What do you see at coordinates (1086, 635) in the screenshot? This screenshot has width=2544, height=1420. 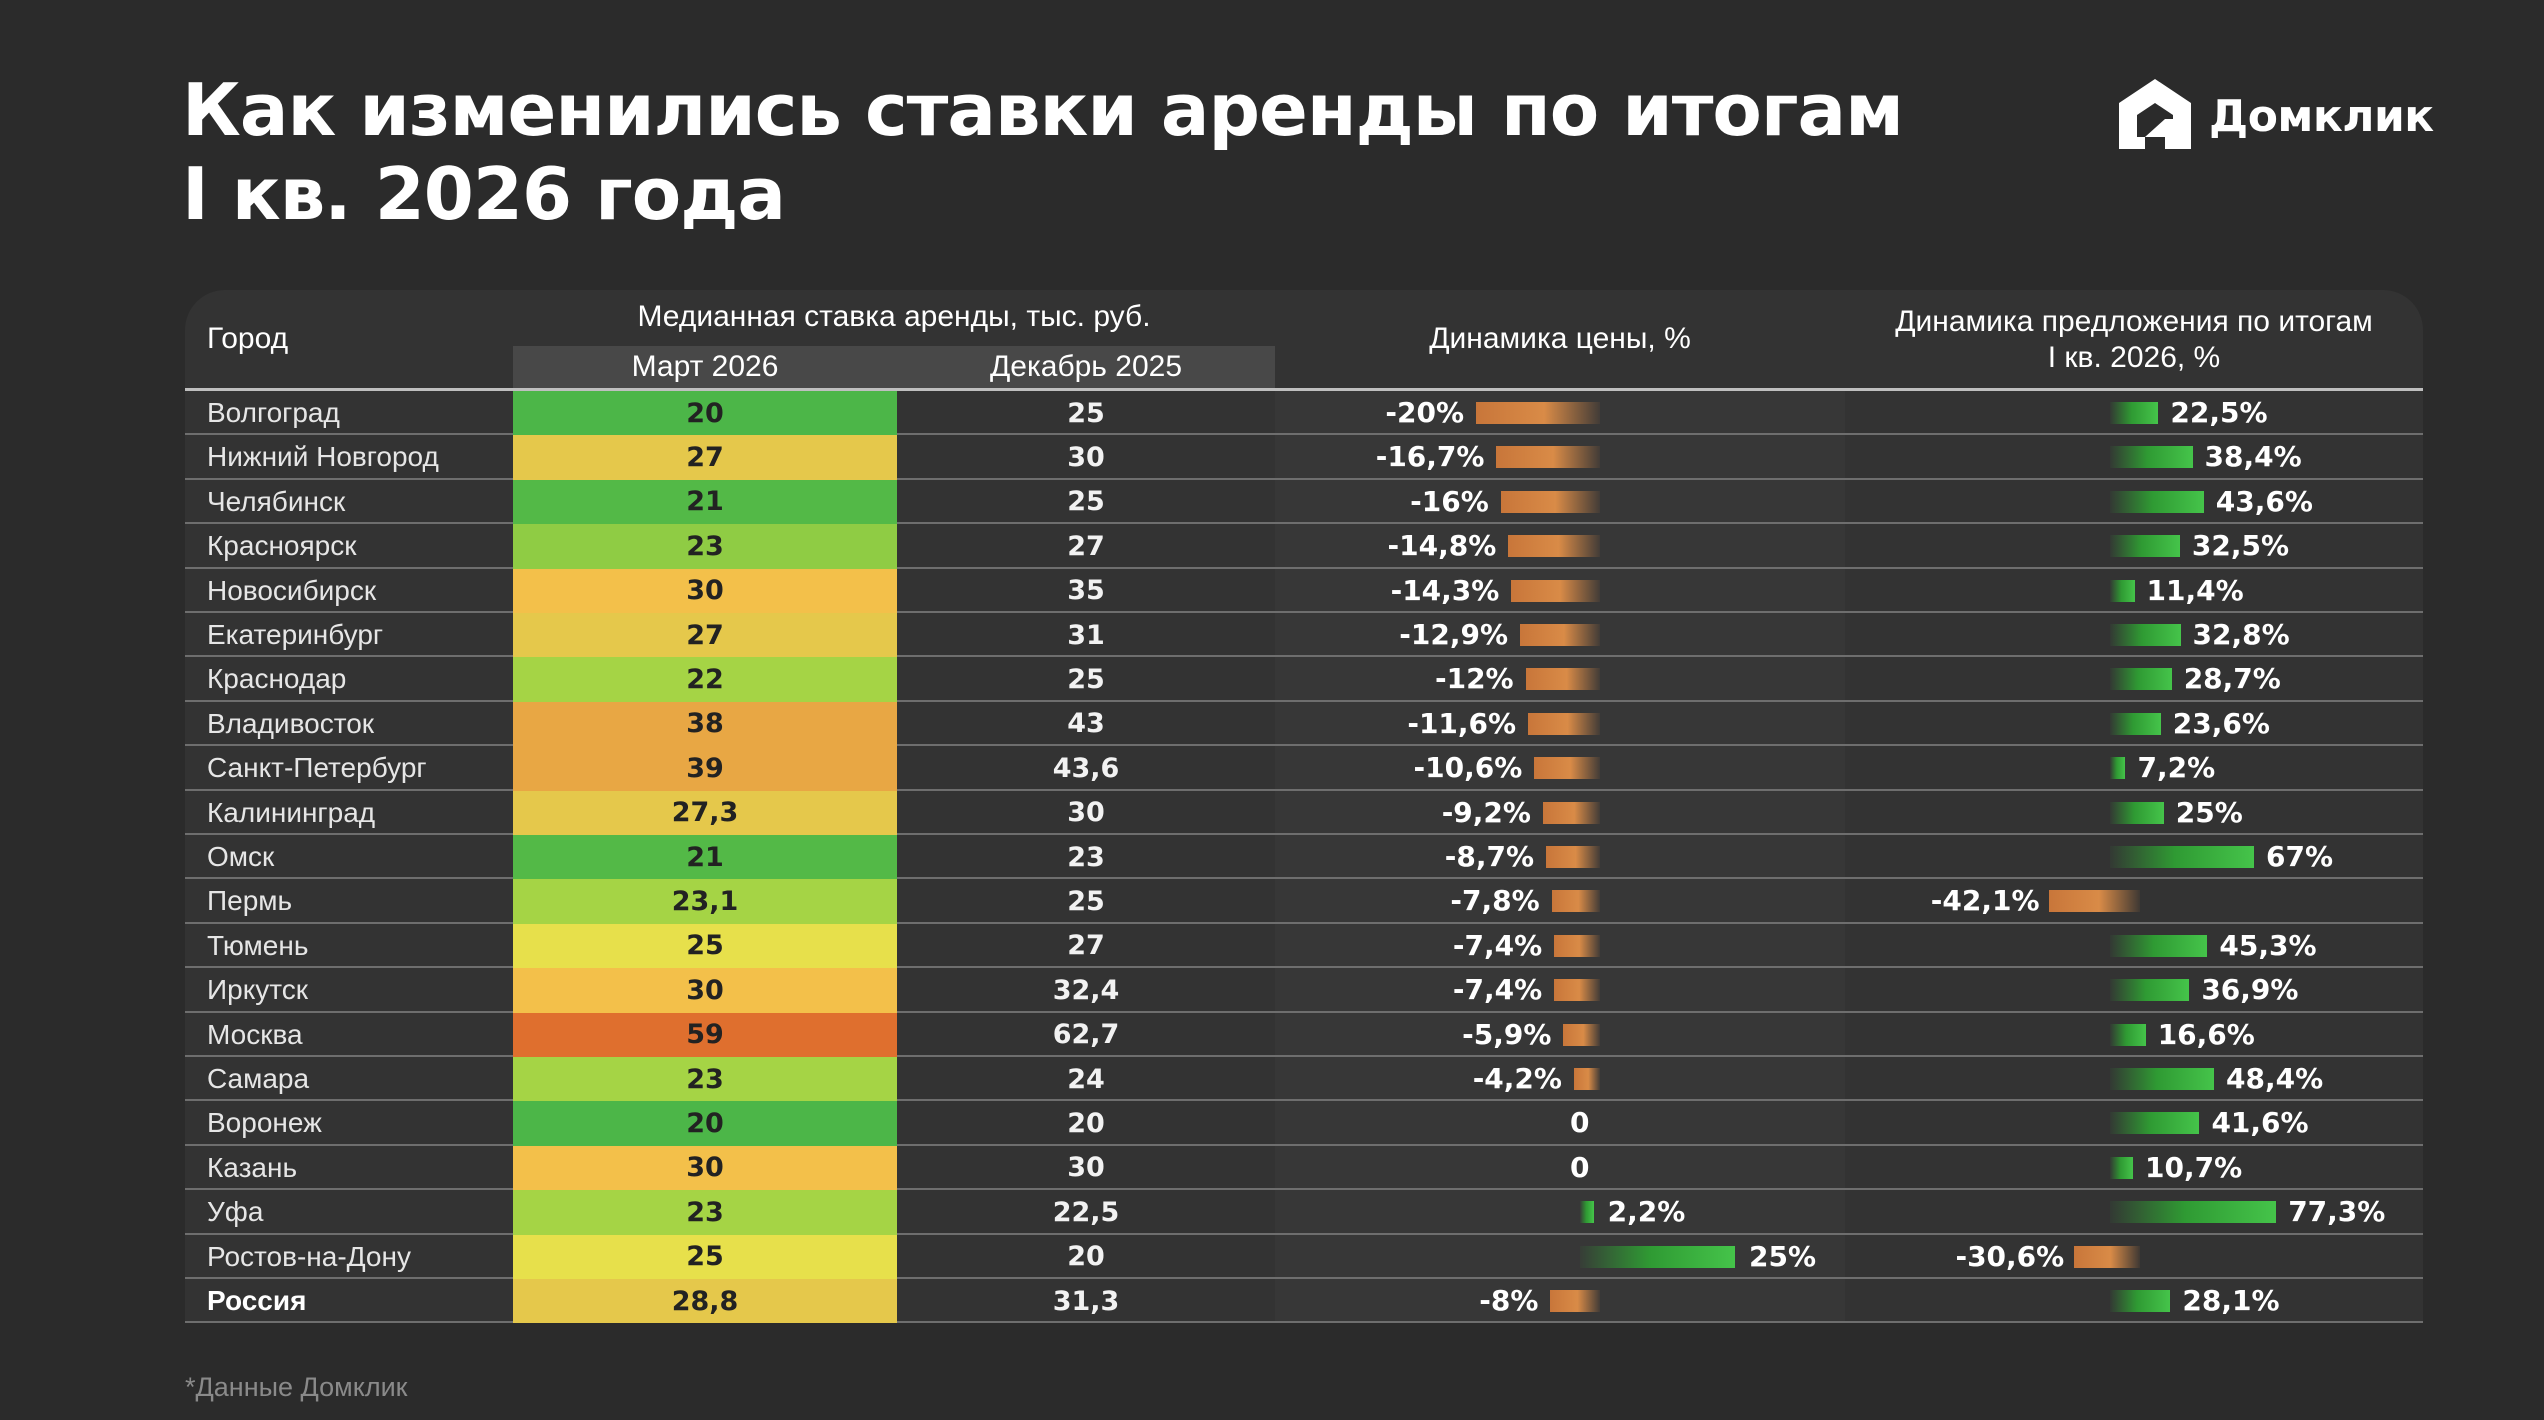 I see `december-2025-value: 31` at bounding box center [1086, 635].